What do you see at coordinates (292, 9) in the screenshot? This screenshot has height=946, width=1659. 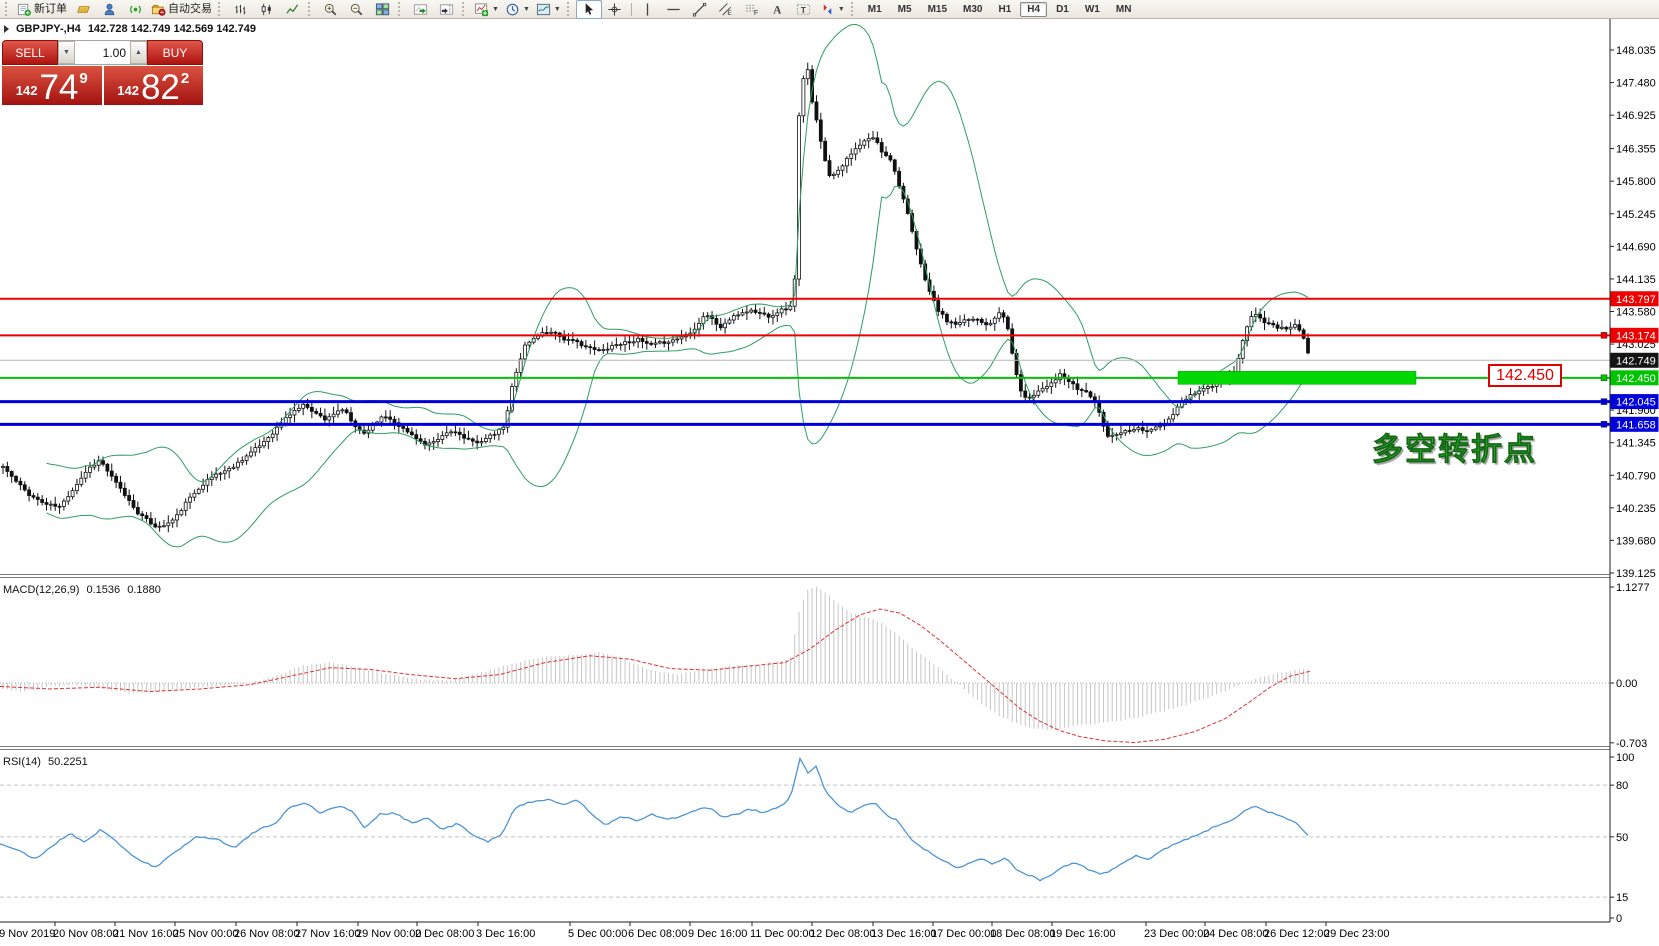 I see `line-chart-button` at bounding box center [292, 9].